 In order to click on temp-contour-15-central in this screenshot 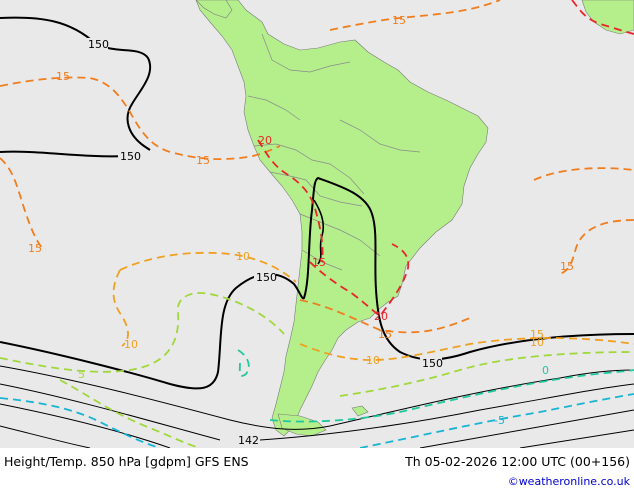, I will do `click(385, 316)`.